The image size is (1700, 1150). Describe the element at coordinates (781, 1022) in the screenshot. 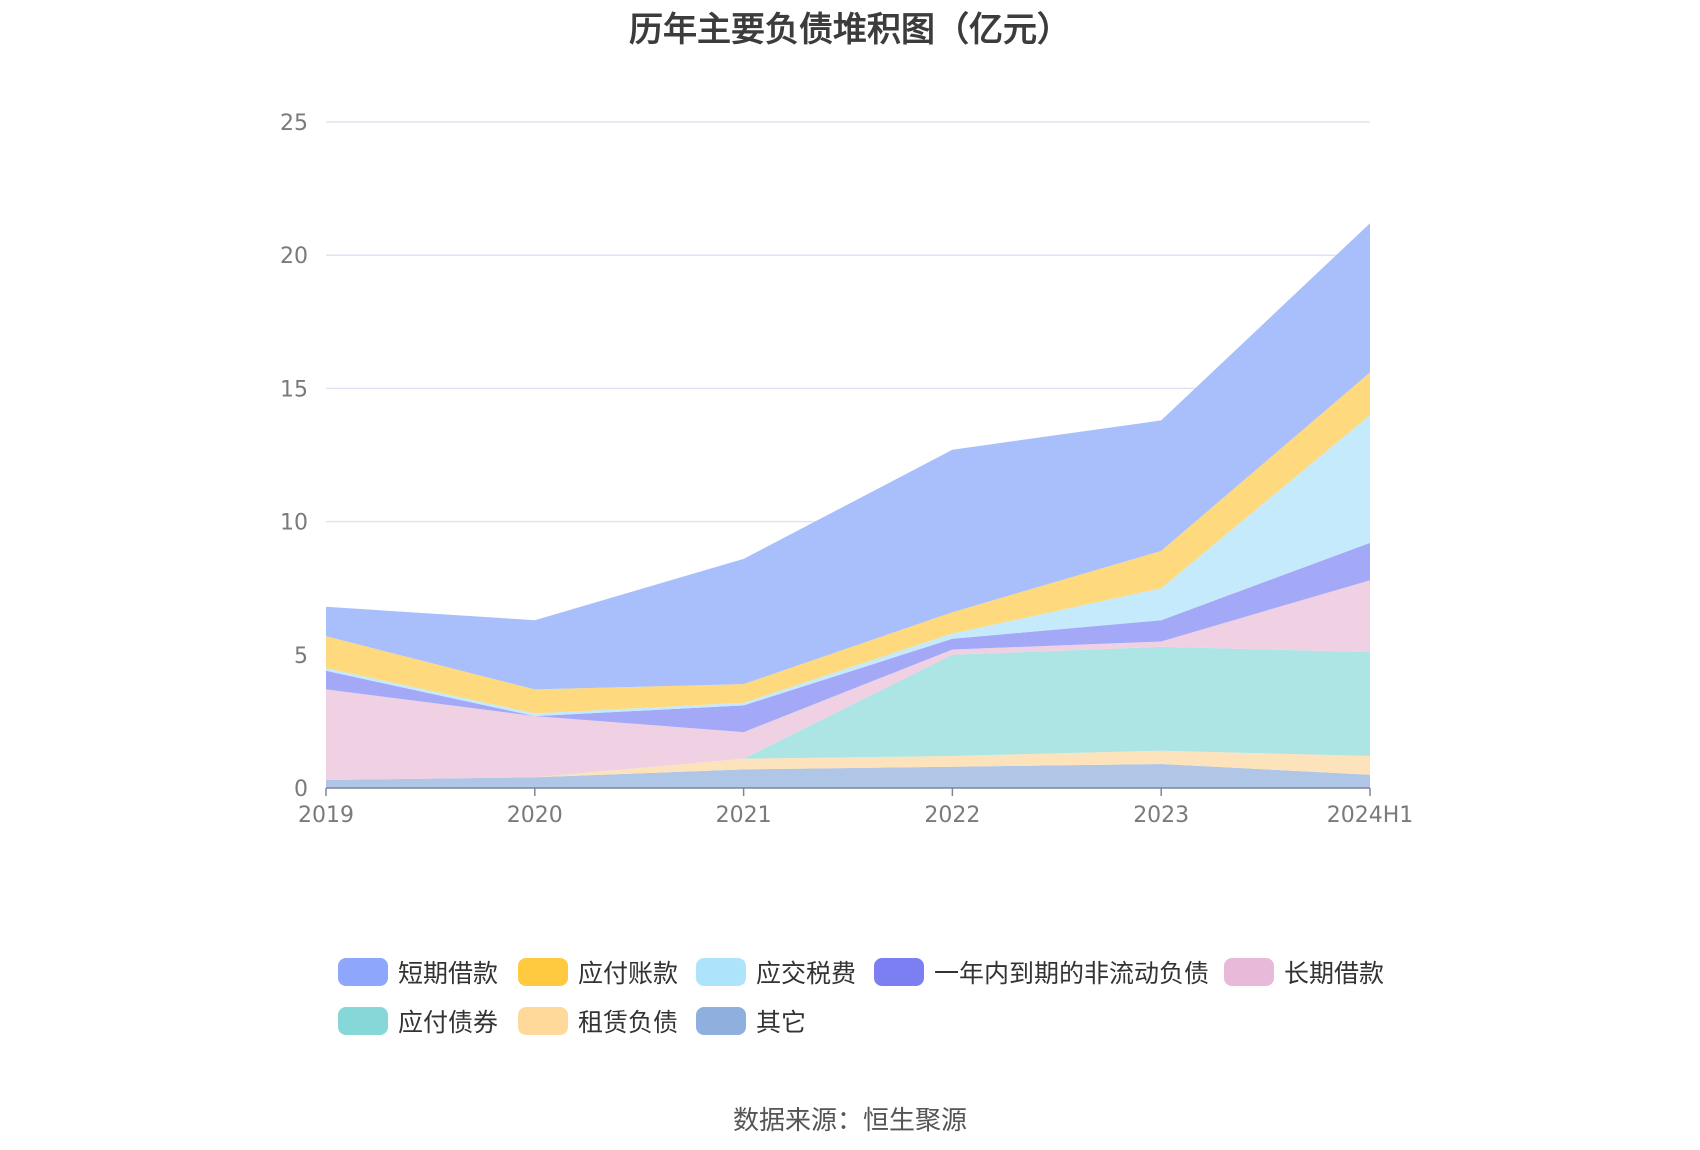

I see `legend-label: 其它` at that location.